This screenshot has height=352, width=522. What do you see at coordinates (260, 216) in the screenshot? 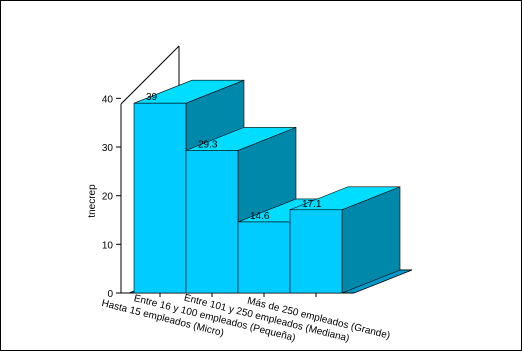
I see `data-label: 14.6` at bounding box center [260, 216].